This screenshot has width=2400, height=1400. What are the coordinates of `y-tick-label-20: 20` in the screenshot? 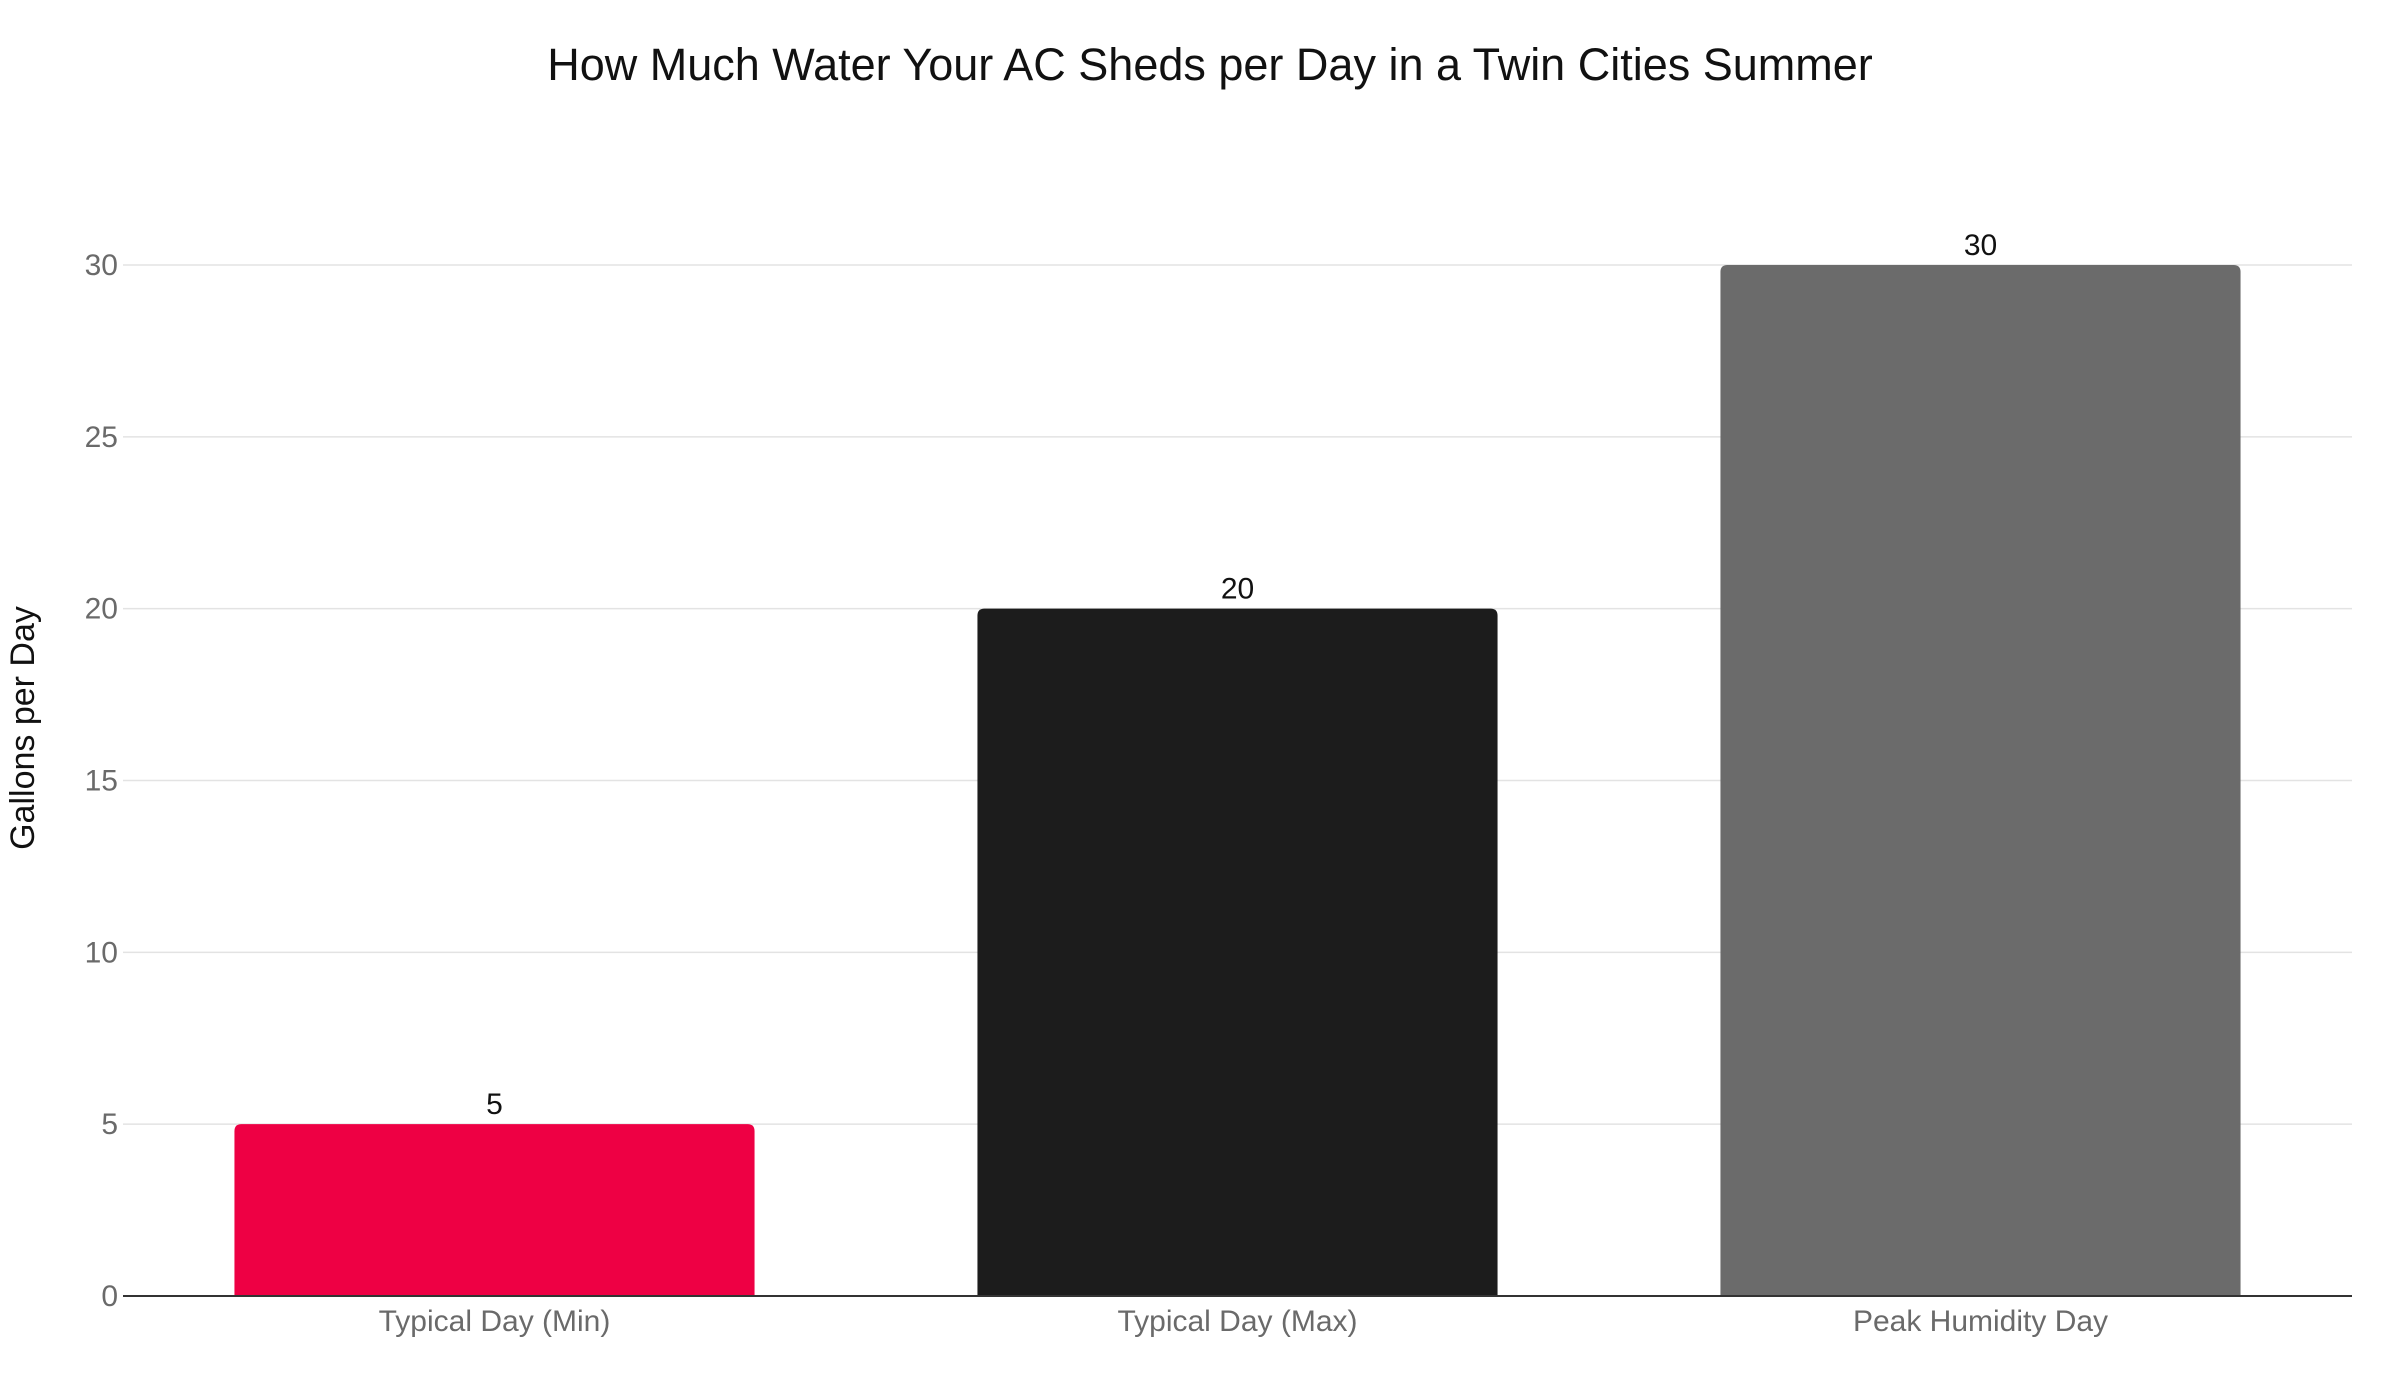 It's located at (101, 609).